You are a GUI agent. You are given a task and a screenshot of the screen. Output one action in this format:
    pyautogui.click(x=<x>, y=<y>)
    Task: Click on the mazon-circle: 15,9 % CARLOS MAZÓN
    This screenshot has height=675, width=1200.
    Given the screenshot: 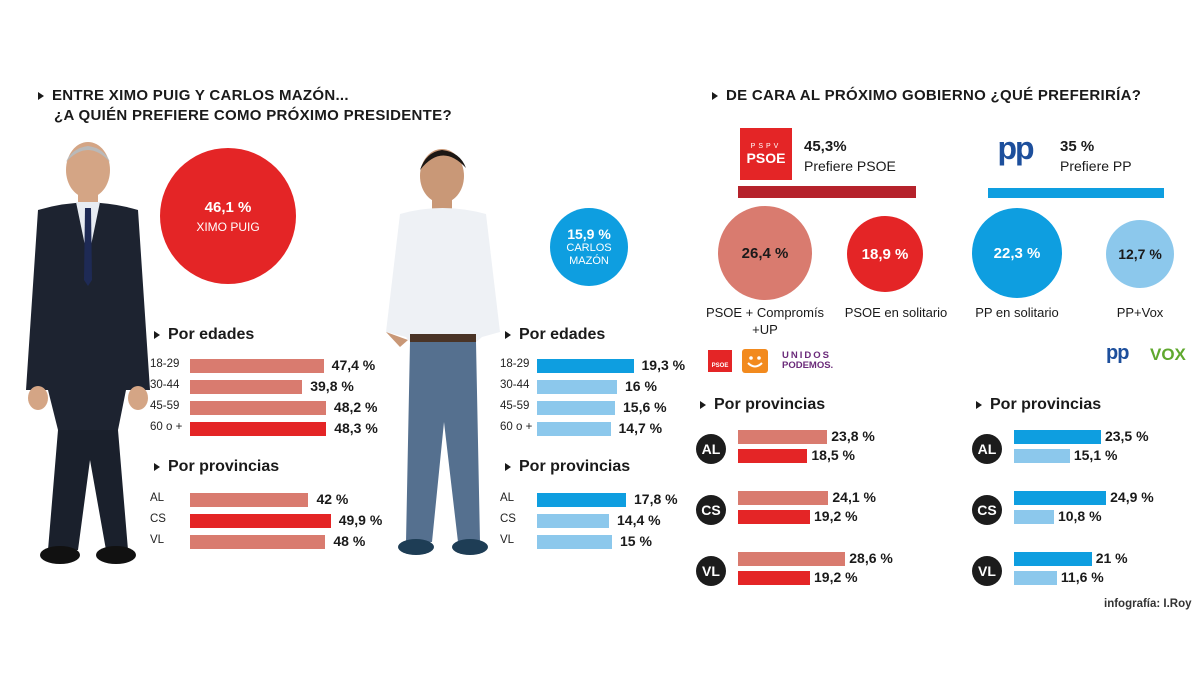 What is the action you would take?
    pyautogui.click(x=589, y=247)
    